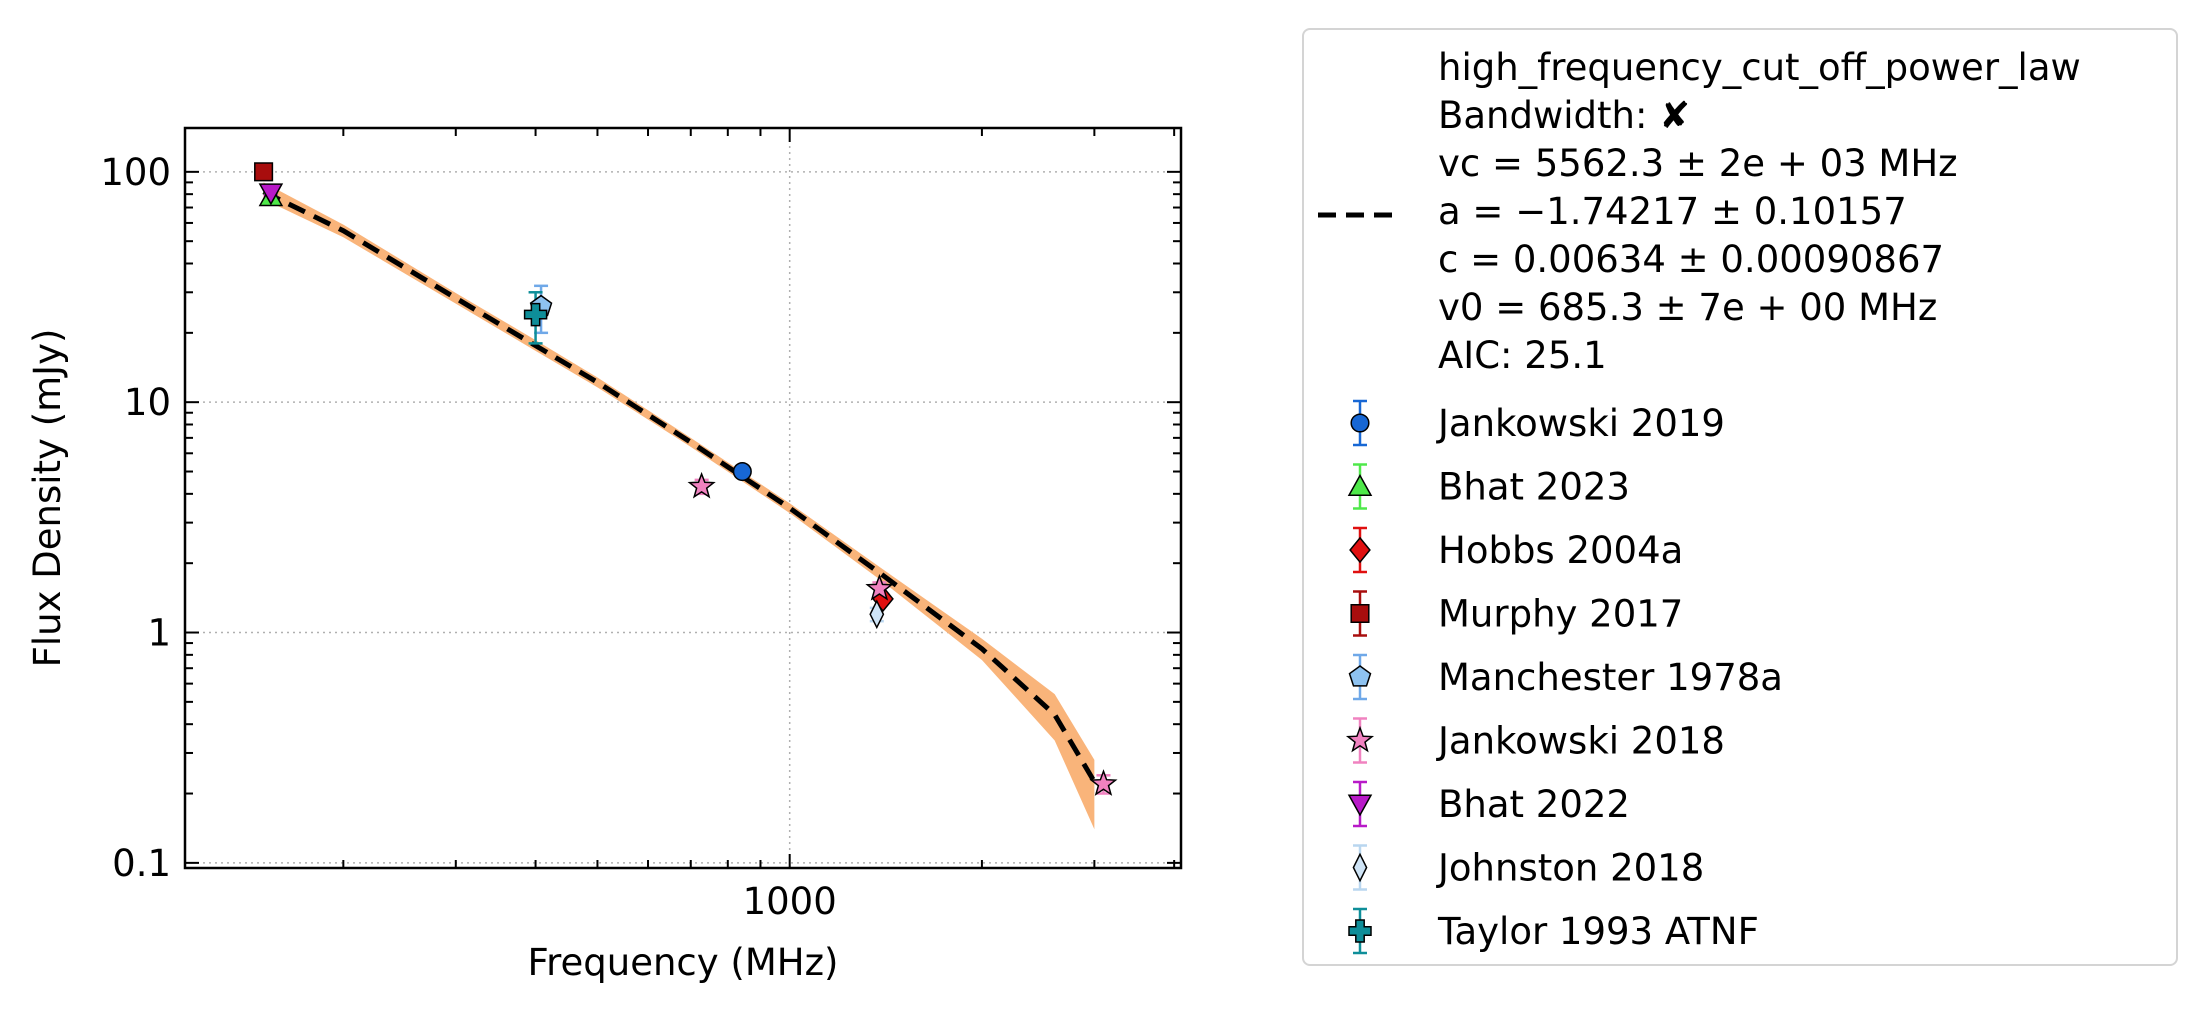 Image resolution: width=2198 pixels, height=1011 pixels. Describe the element at coordinates (1564, 115) in the screenshot. I see `legend-fit-text: Bandwidth: ✘` at that location.